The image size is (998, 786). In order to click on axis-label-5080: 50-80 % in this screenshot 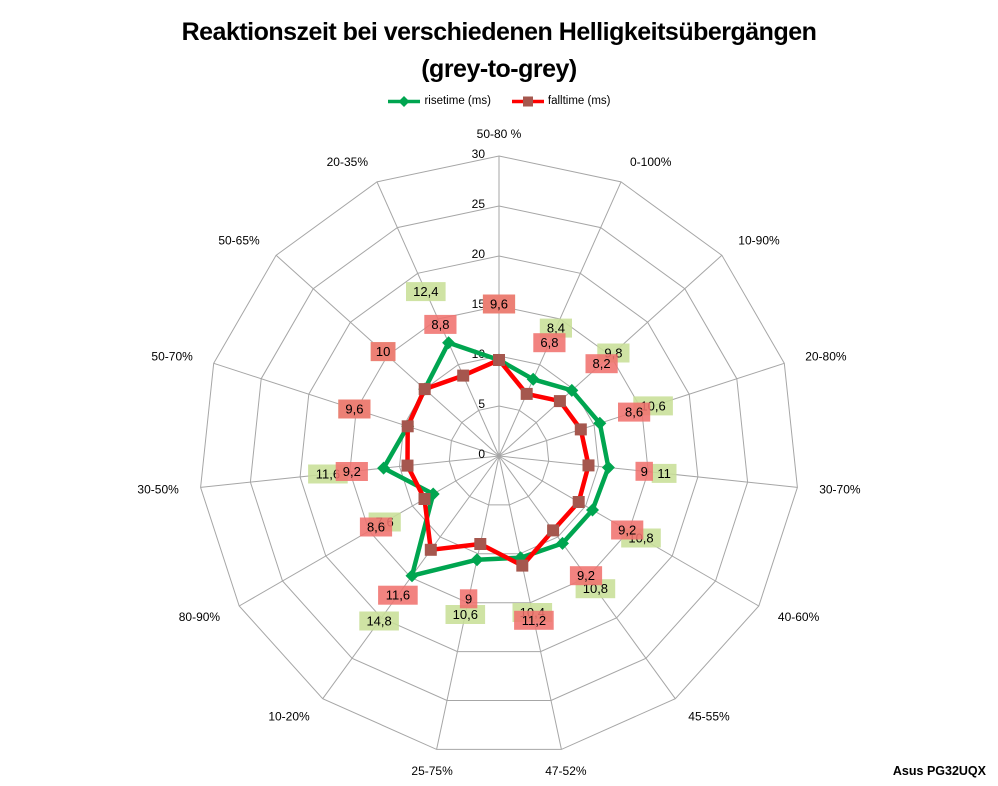, I will do `click(499, 134)`.